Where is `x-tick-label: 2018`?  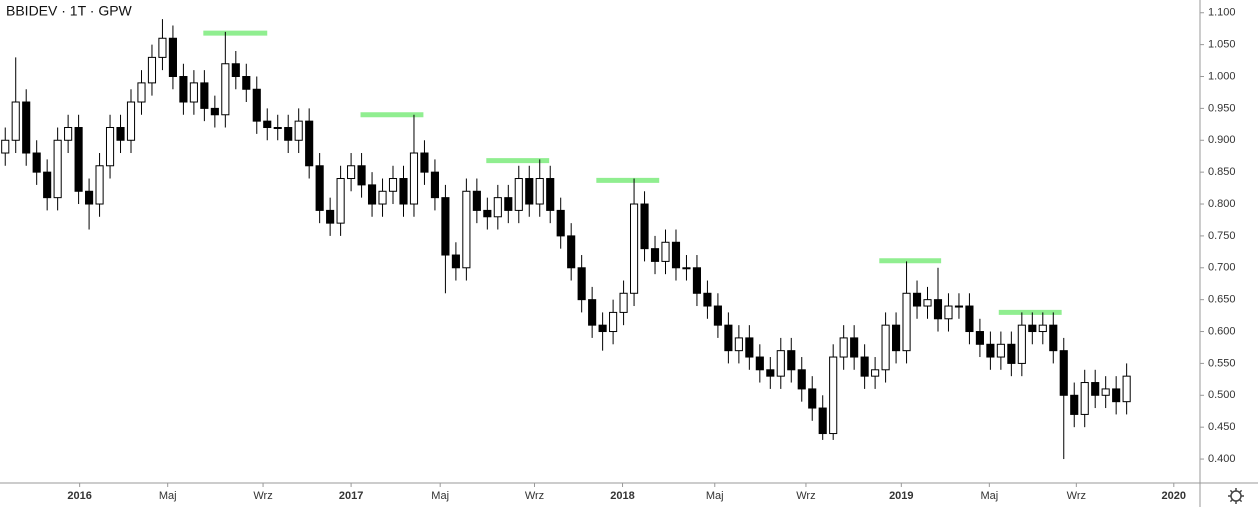
x-tick-label: 2018 is located at coordinates (622, 496).